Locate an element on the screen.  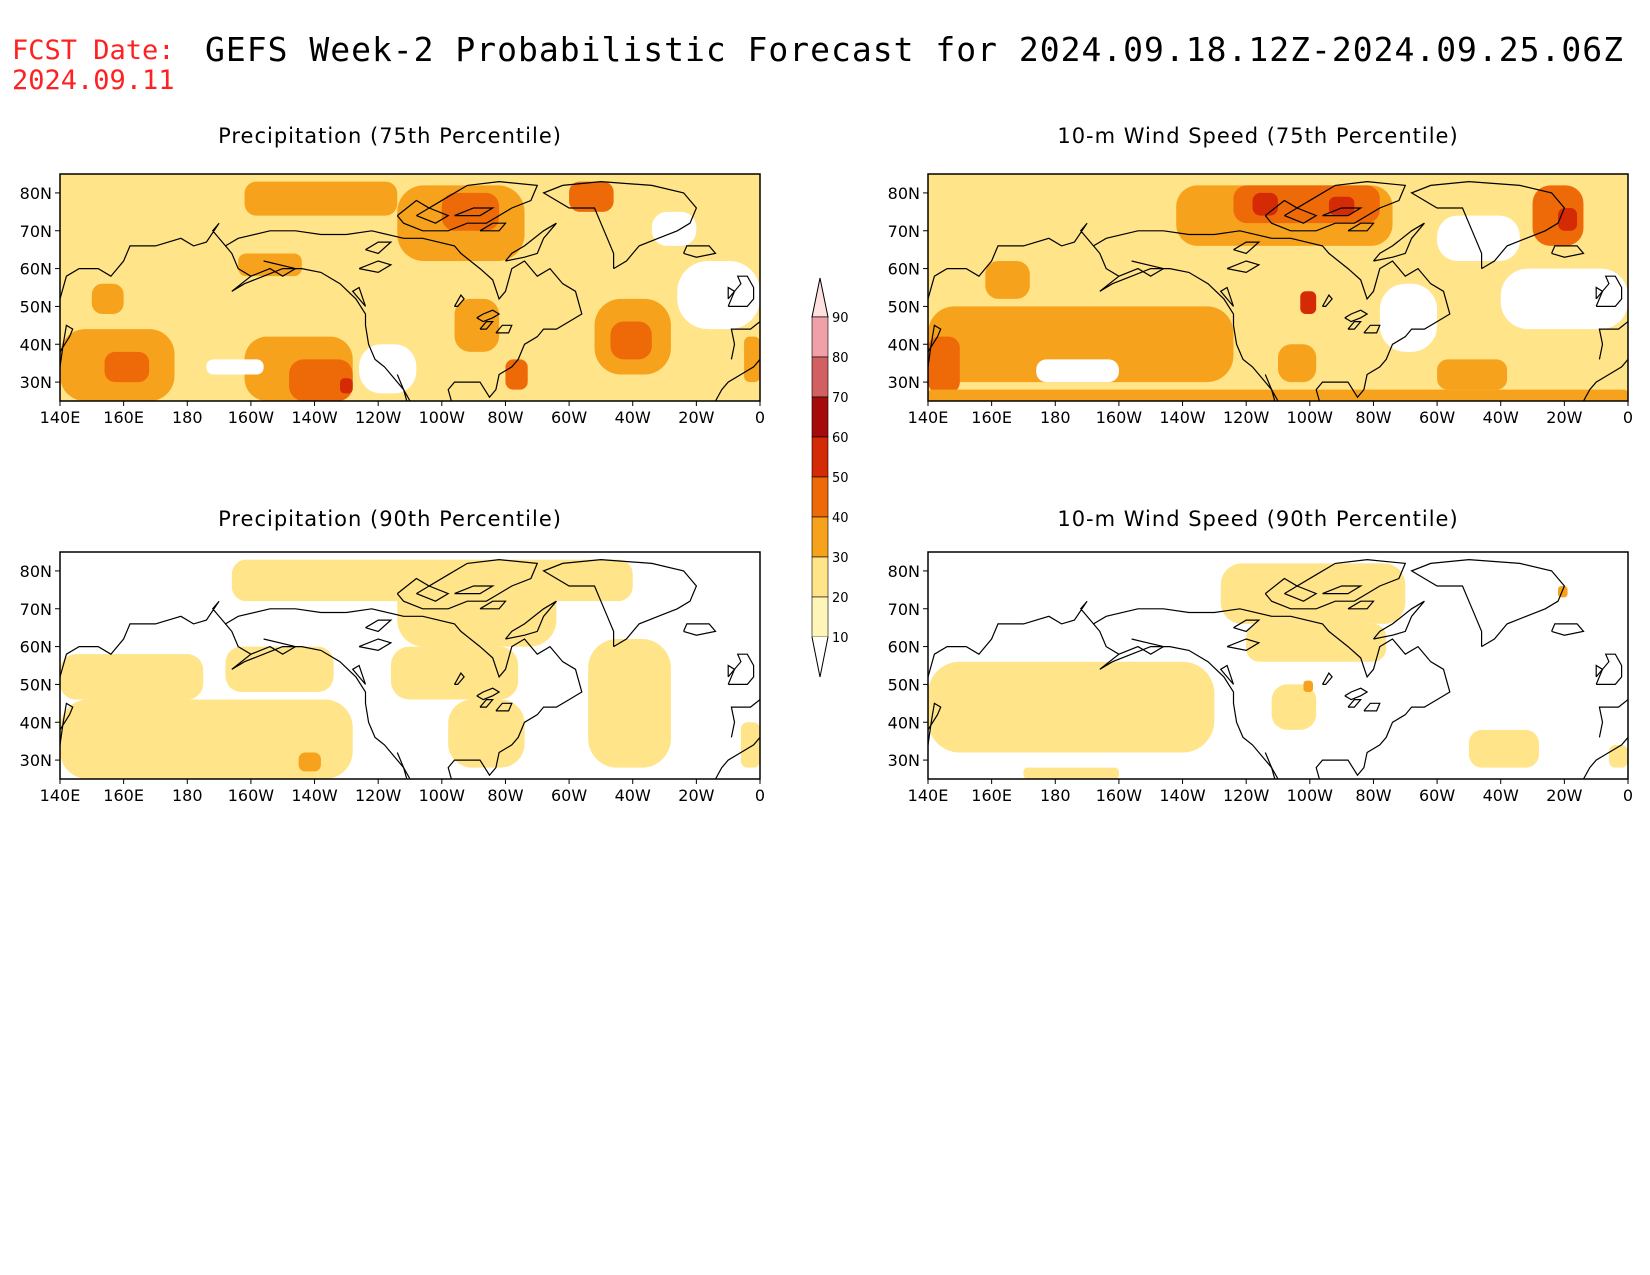
colorbar-label-20: 20 is located at coordinates (840, 598).